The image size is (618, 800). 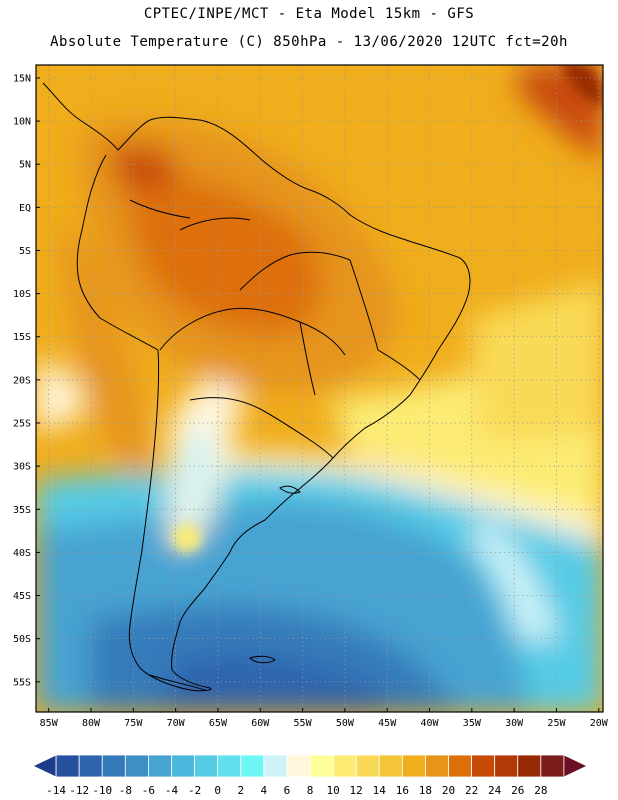 What do you see at coordinates (402, 790) in the screenshot?
I see `colorbar-tick-label: 16` at bounding box center [402, 790].